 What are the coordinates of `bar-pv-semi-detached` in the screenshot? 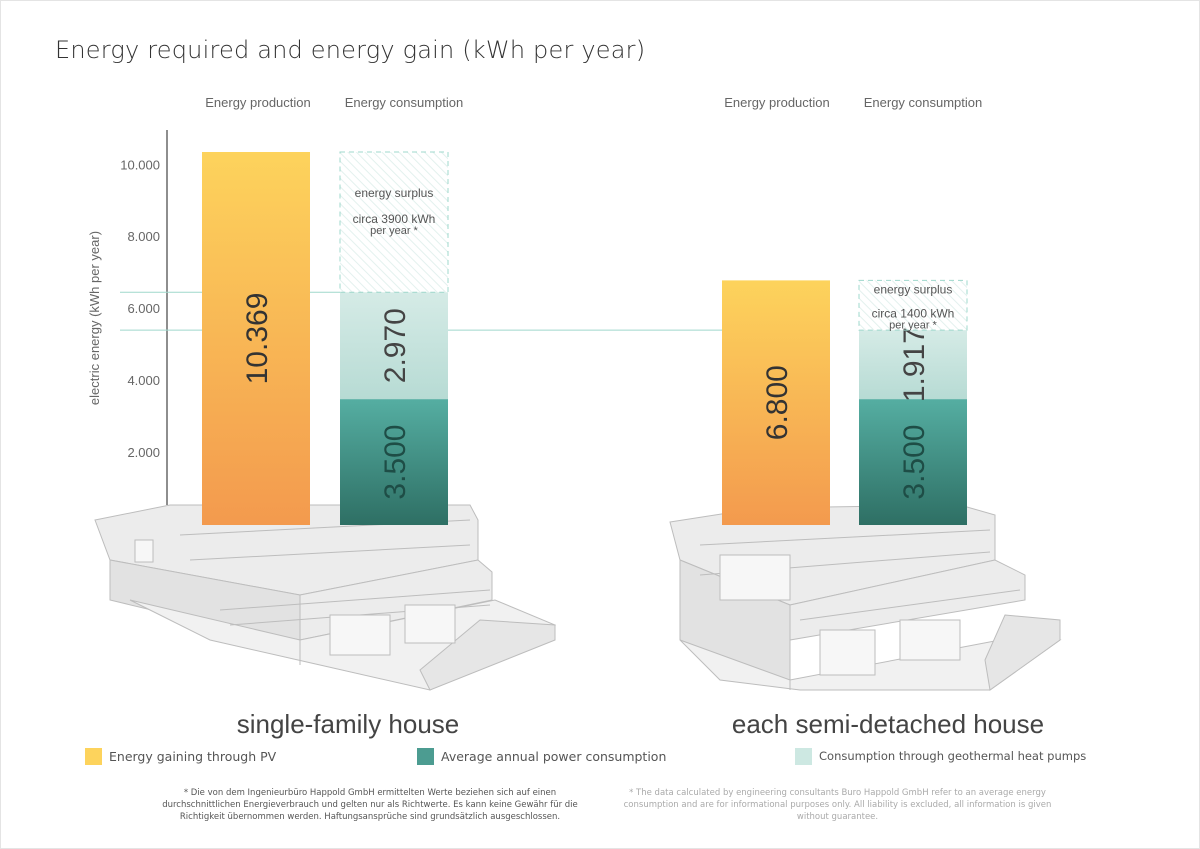 It's located at (776, 402).